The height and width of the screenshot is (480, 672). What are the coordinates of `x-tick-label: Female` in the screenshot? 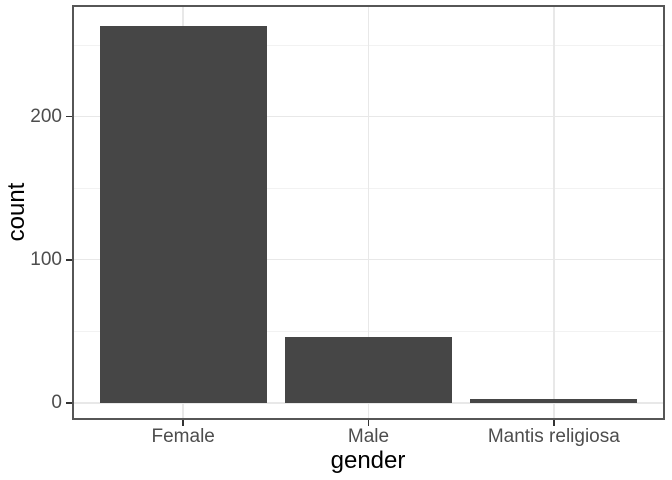 It's located at (183, 436).